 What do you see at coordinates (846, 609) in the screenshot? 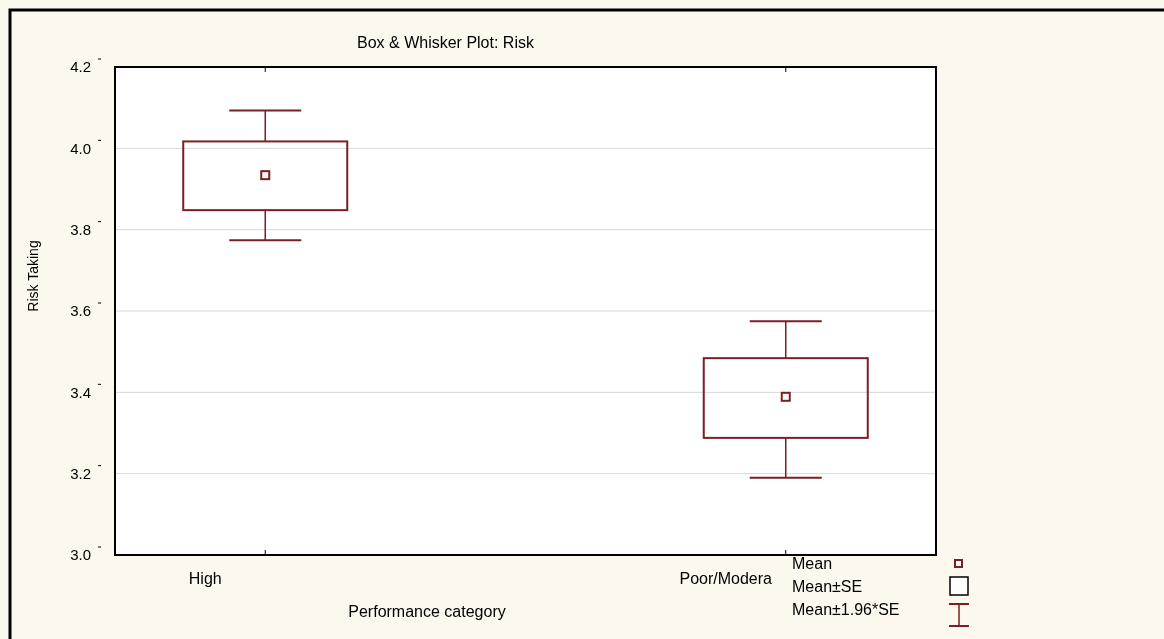
I see `text: Mean±1.96*SE` at bounding box center [846, 609].